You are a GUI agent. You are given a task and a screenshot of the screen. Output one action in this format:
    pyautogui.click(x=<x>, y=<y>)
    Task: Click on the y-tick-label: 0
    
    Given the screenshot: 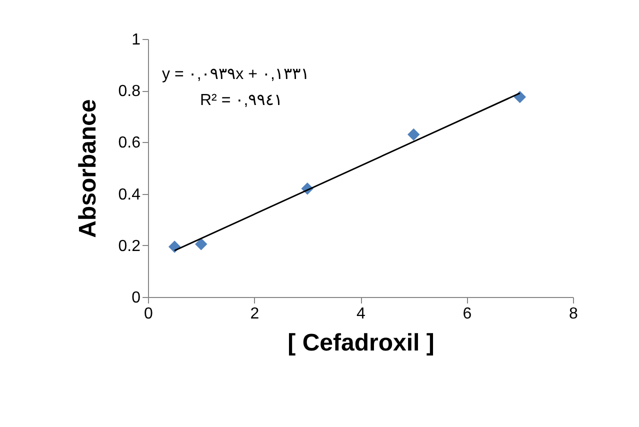 What is the action you would take?
    pyautogui.click(x=136, y=298)
    